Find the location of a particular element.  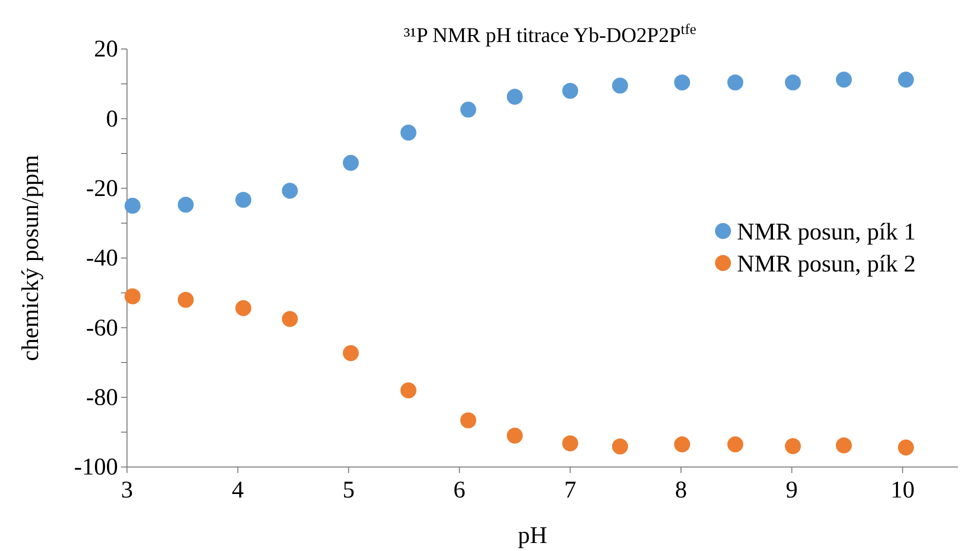

x-tick-label: 8 is located at coordinates (681, 491).